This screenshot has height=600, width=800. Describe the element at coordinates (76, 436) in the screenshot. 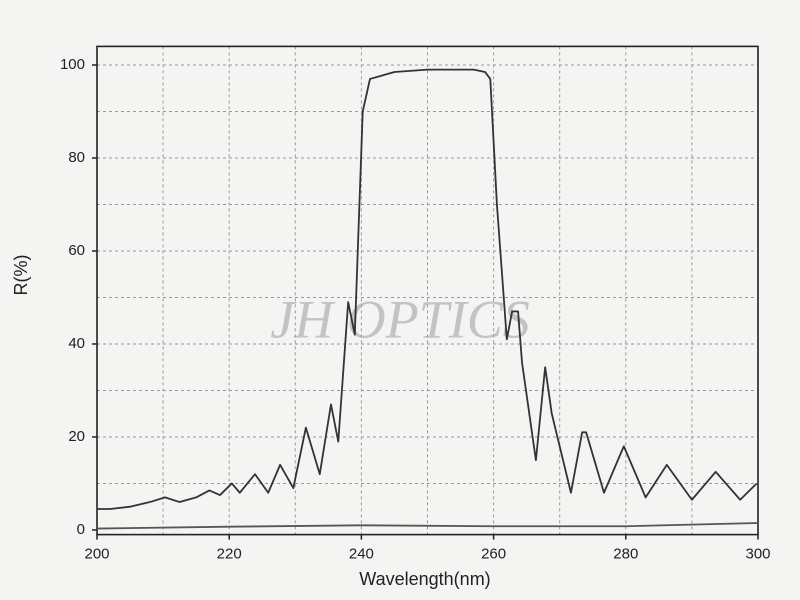

I see `y-tick-label: 20` at that location.